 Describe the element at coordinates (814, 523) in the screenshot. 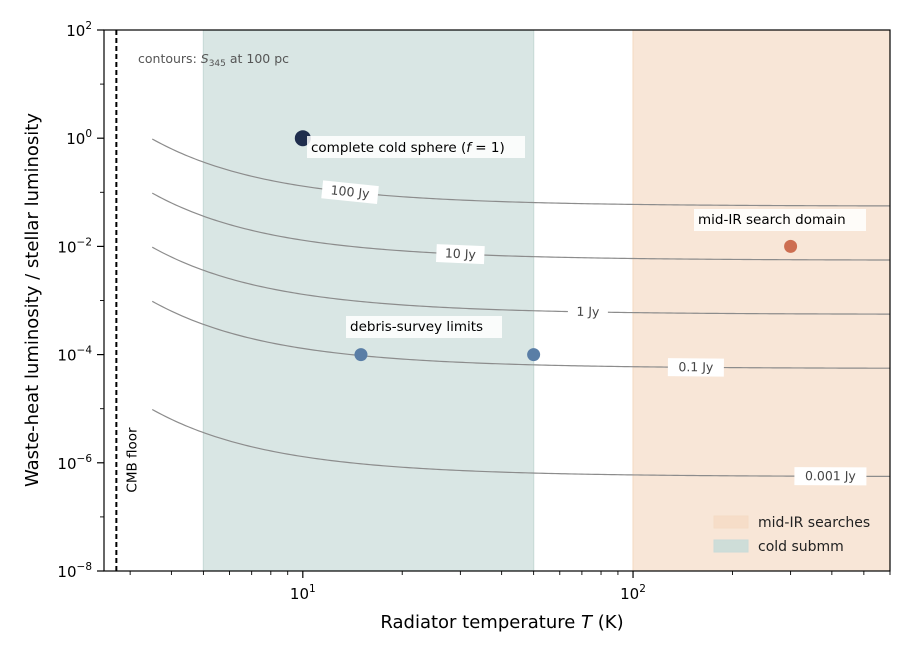

I see `legend-label-mid-ir-searches: mid-IR searches` at that location.